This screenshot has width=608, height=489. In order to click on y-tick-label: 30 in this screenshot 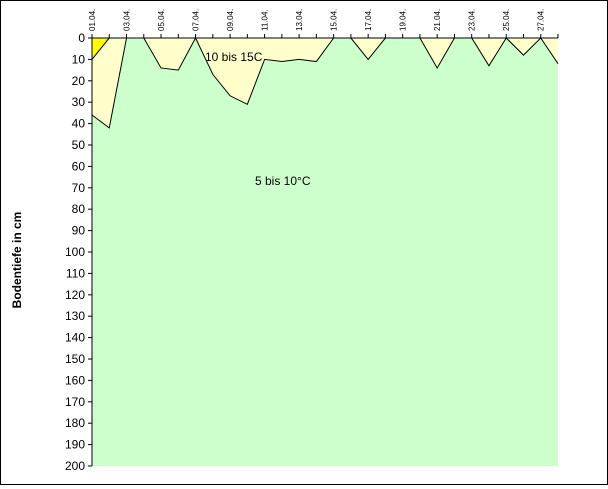, I will do `click(79, 102)`.